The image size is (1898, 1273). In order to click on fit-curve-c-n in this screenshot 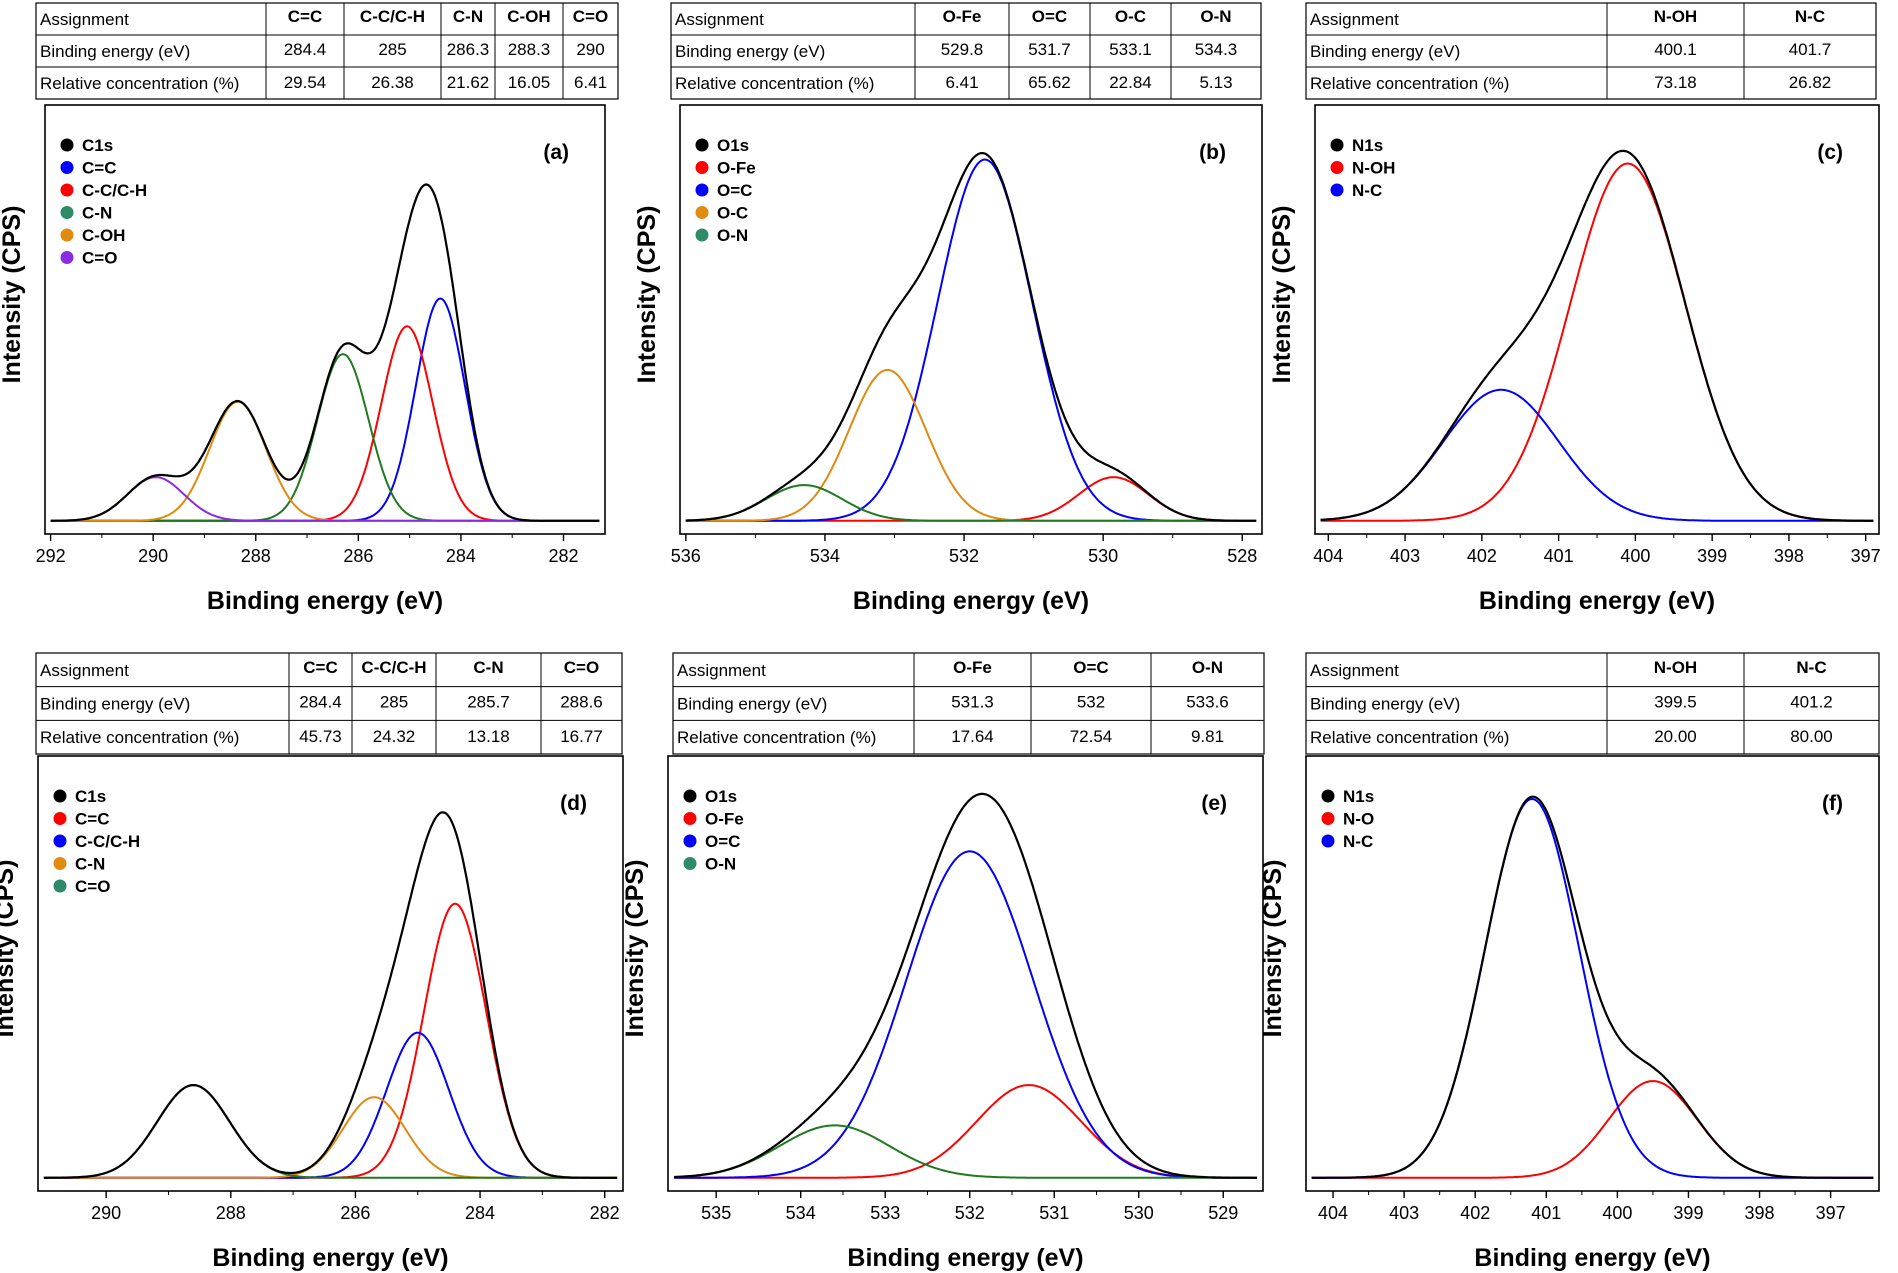, I will do `click(325, 437)`.